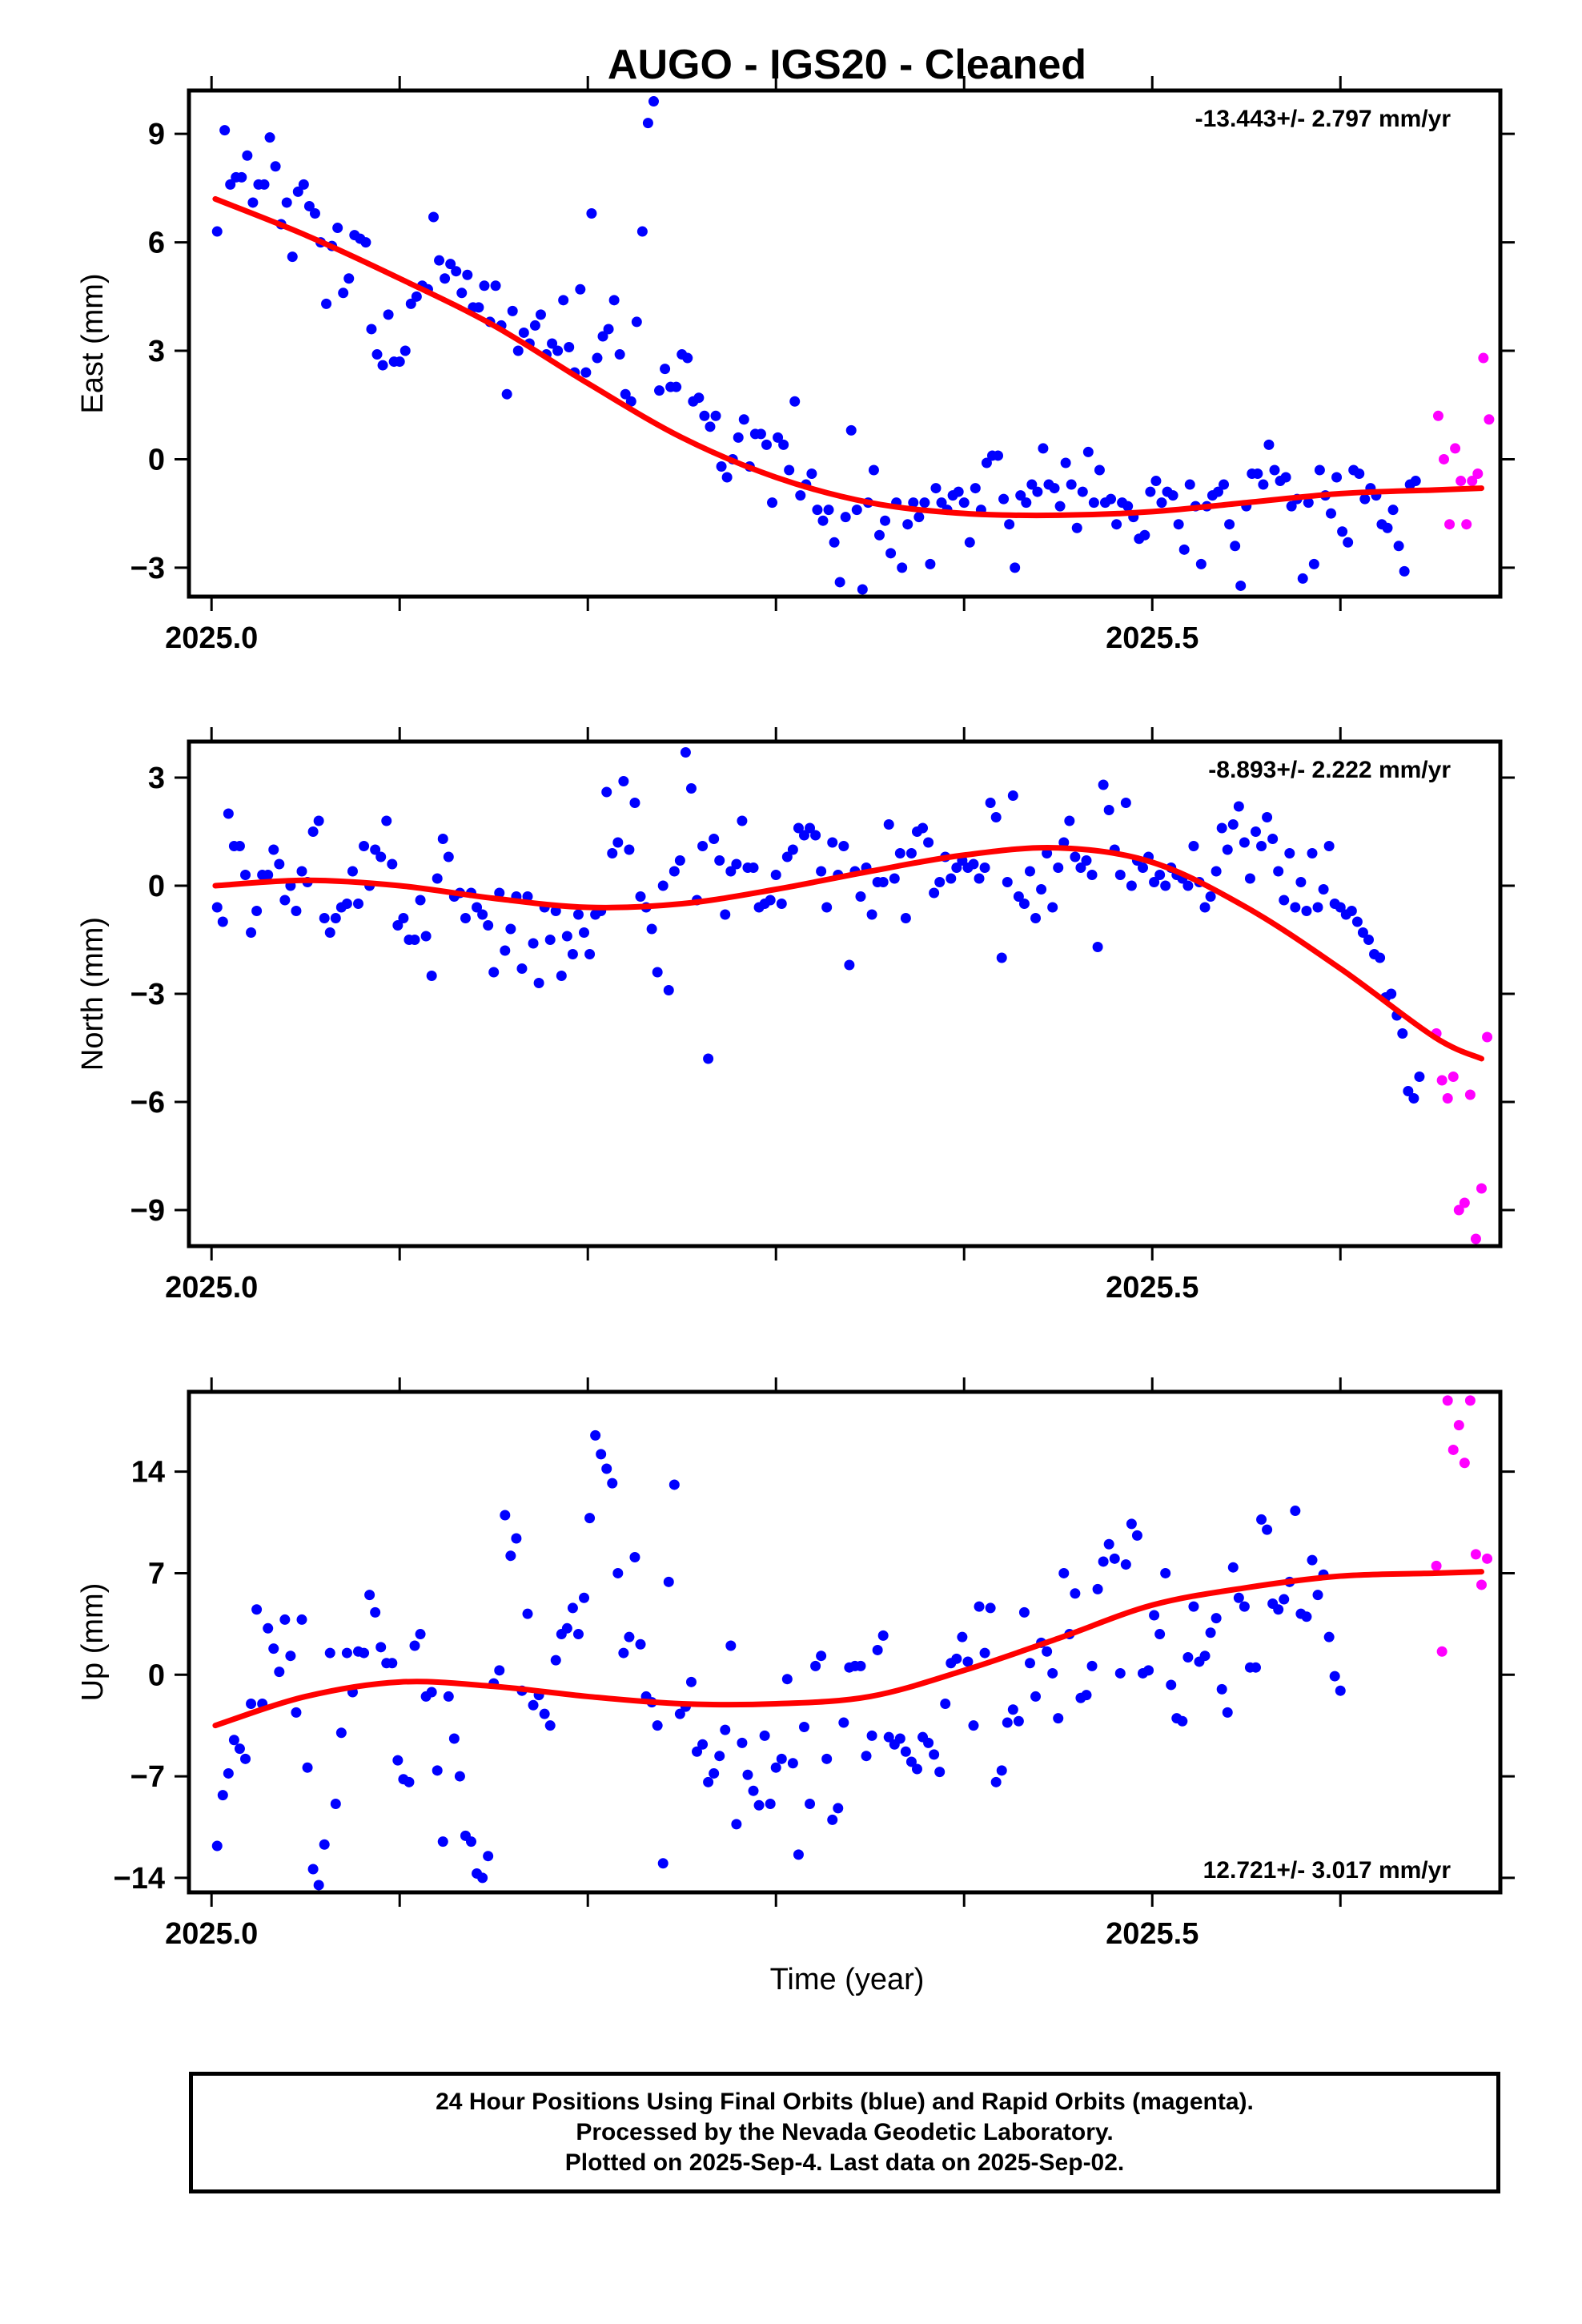  What do you see at coordinates (1466, 524) in the screenshot?
I see `east-rapid-point` at bounding box center [1466, 524].